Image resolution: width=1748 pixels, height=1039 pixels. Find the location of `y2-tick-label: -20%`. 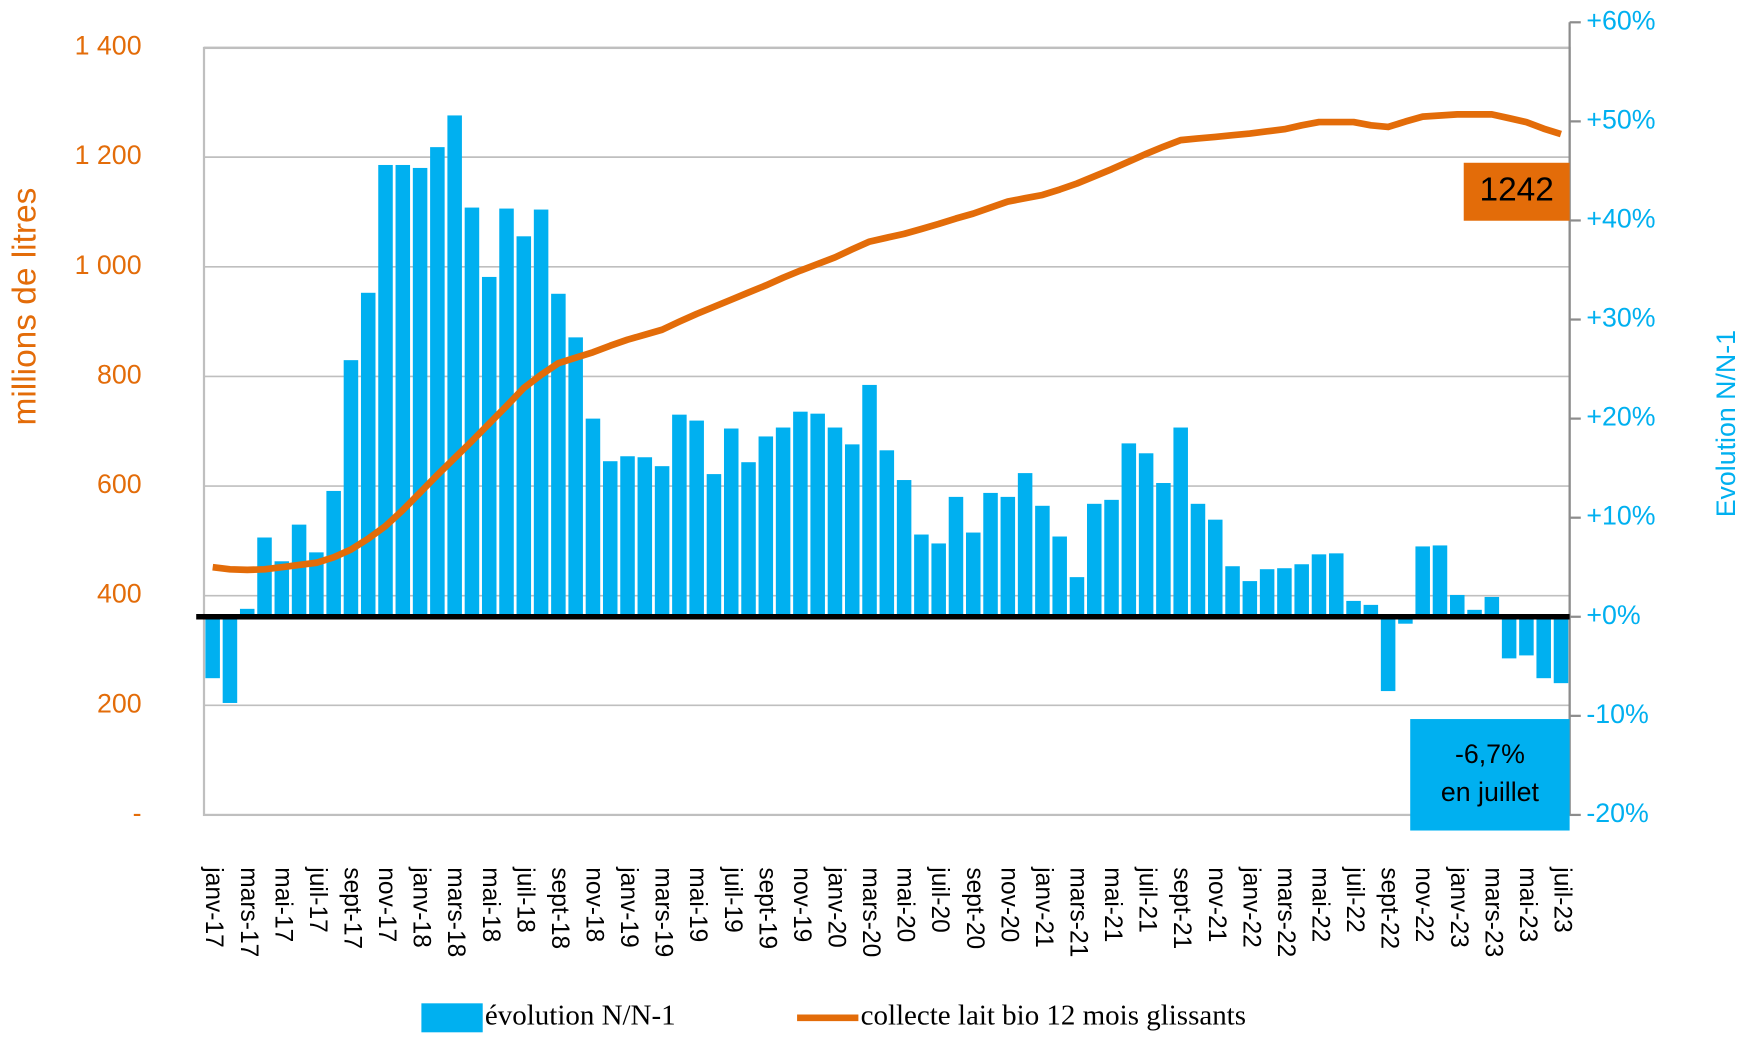

y2-tick-label: -20% is located at coordinates (1617, 813).